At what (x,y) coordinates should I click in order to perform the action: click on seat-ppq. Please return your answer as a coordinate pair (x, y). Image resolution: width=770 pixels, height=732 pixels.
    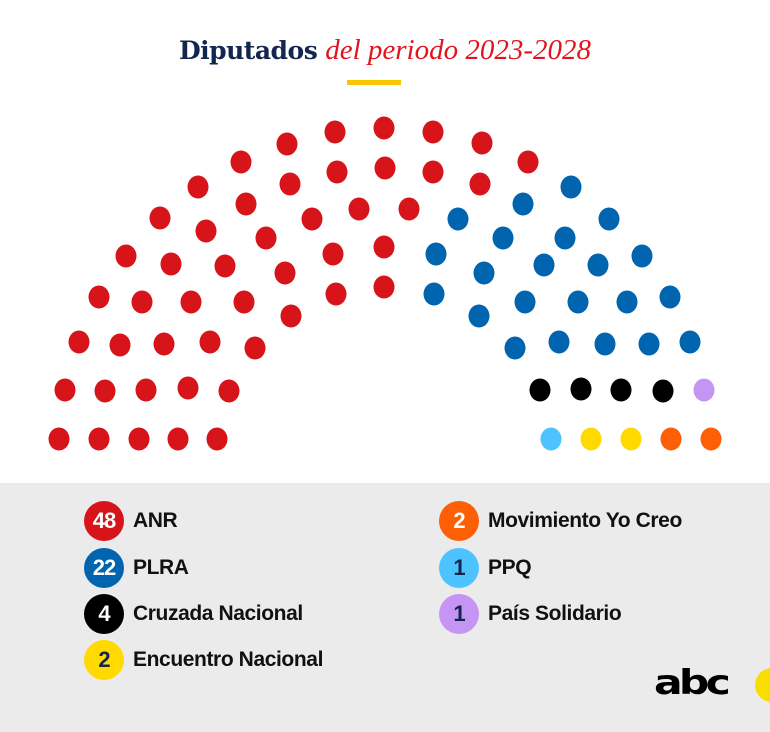
    Looking at the image, I should click on (551, 439).